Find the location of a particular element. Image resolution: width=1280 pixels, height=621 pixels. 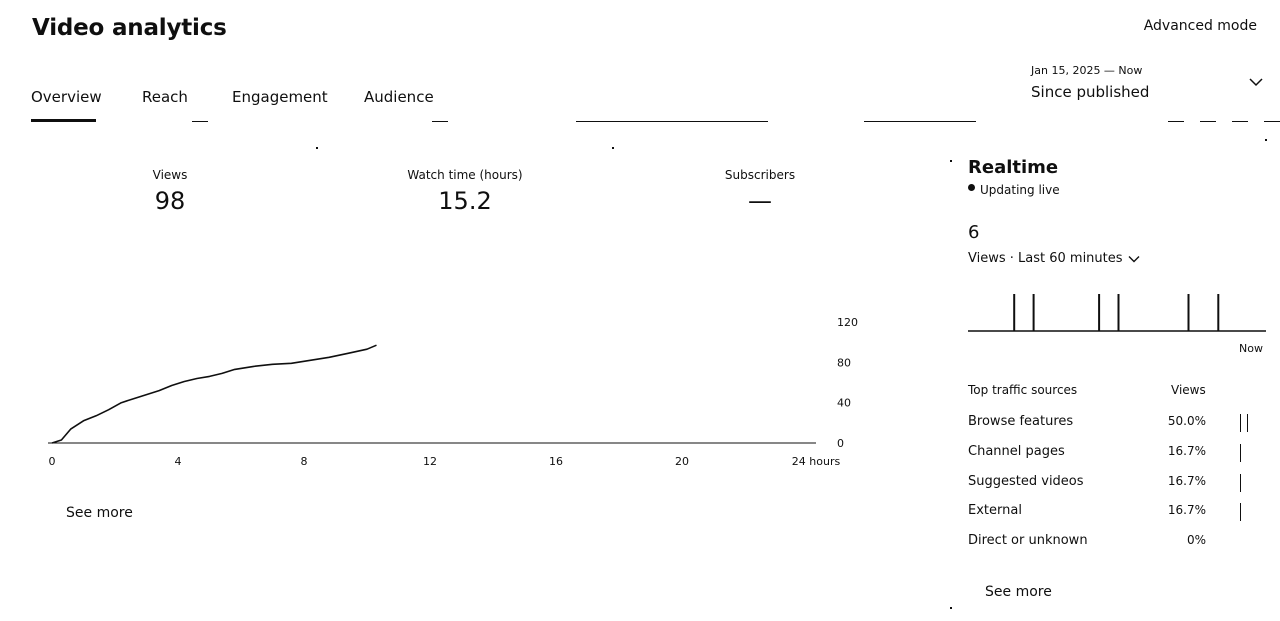

date-range-label: Jan 15, 2025 — Now is located at coordinates (1087, 70).